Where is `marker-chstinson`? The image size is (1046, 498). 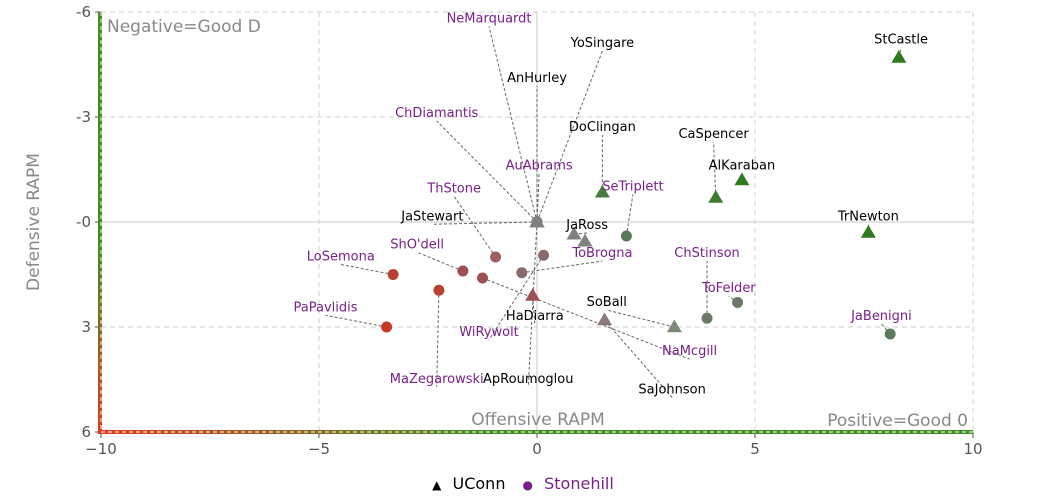
marker-chstinson is located at coordinates (707, 318).